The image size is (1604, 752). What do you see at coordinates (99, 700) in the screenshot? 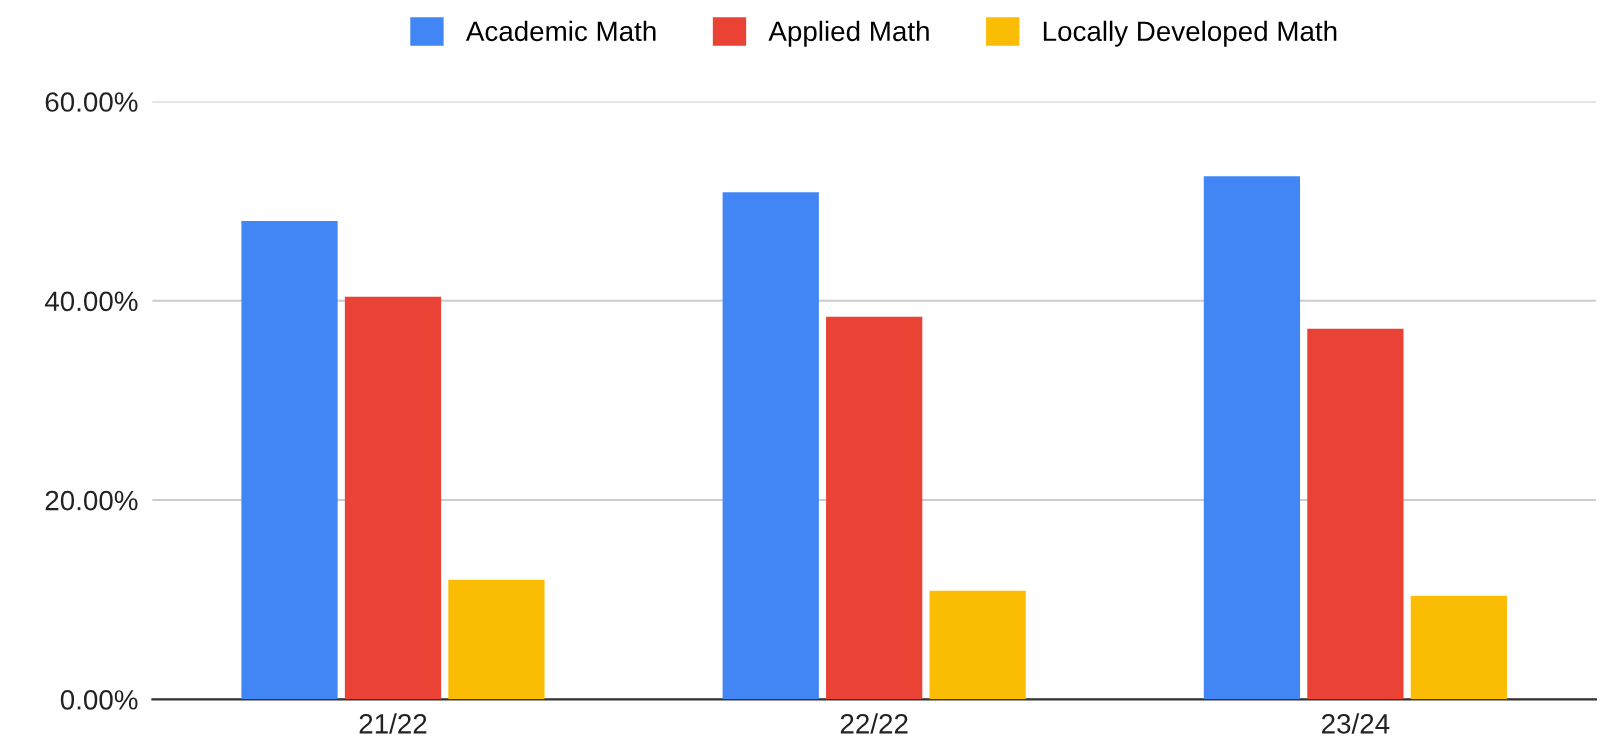
I see `y-tick-label: 0.00%` at bounding box center [99, 700].